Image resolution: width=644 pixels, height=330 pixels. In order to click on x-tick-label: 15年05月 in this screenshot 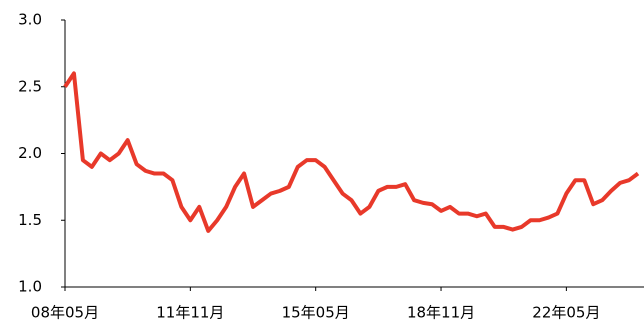, I will do `click(316, 313)`.